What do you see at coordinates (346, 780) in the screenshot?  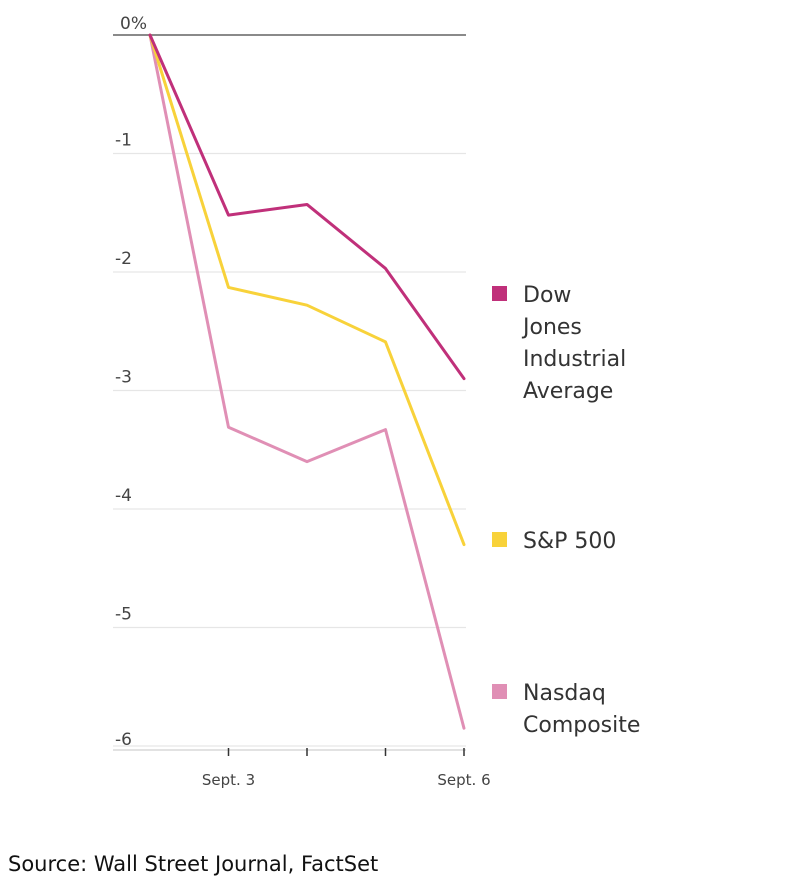 I see `x-tick-labels: Sept. 3 Sept. 6` at bounding box center [346, 780].